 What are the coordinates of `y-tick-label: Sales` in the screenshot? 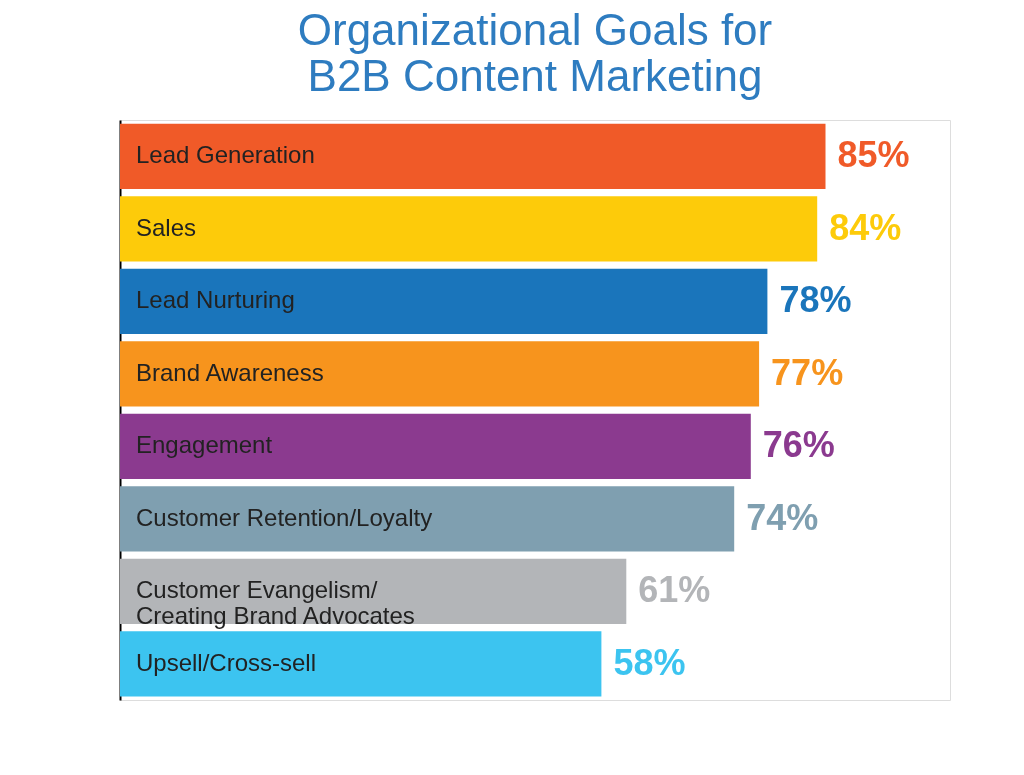 It's located at (166, 227).